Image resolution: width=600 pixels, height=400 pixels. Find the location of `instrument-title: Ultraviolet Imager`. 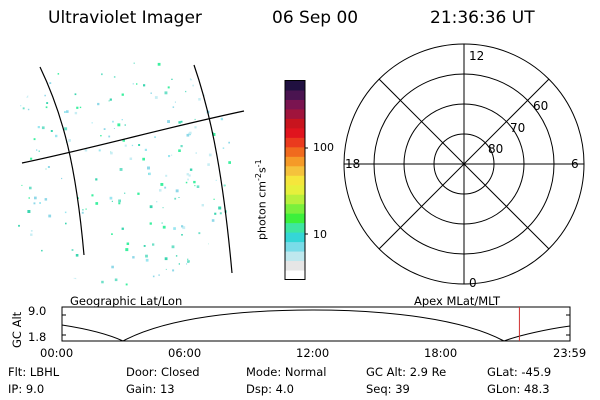

instrument-title: Ultraviolet Imager is located at coordinates (125, 18).